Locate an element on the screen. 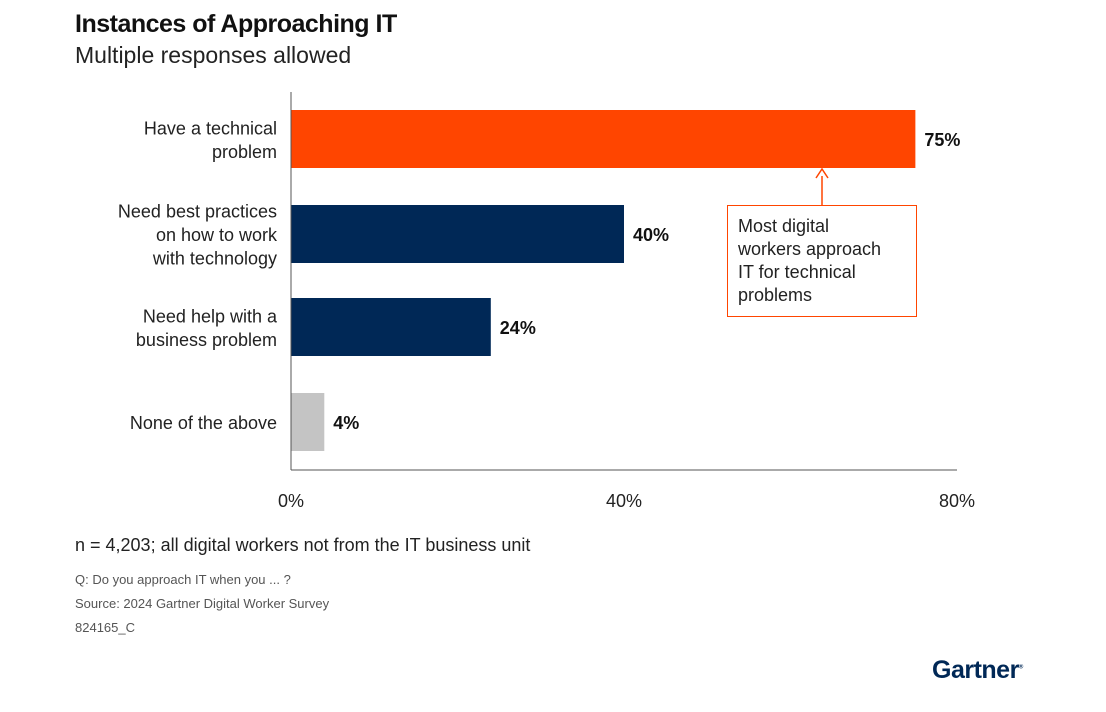 Image resolution: width=1106 pixels, height=712 pixels. annotation-line: Most digital is located at coordinates (784, 226).